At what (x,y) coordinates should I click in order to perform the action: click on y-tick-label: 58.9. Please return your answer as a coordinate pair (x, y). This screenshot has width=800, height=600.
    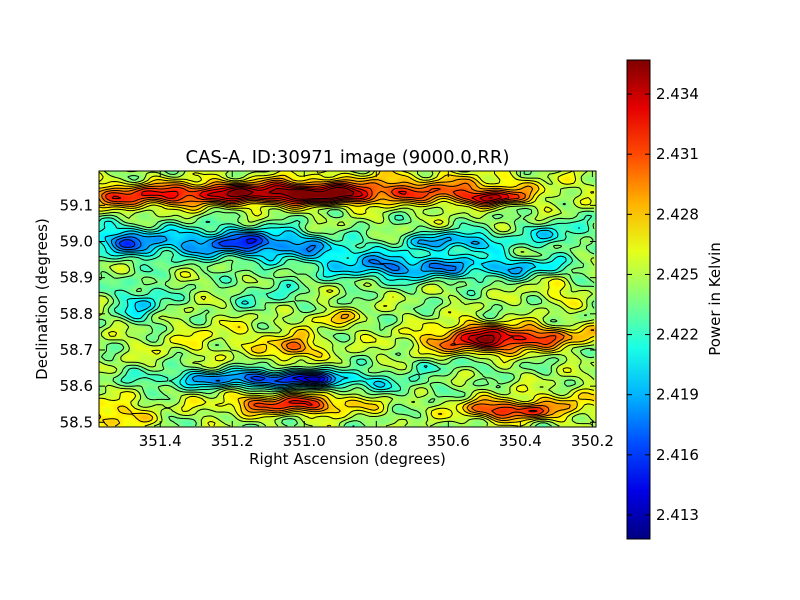
    Looking at the image, I should click on (76, 278).